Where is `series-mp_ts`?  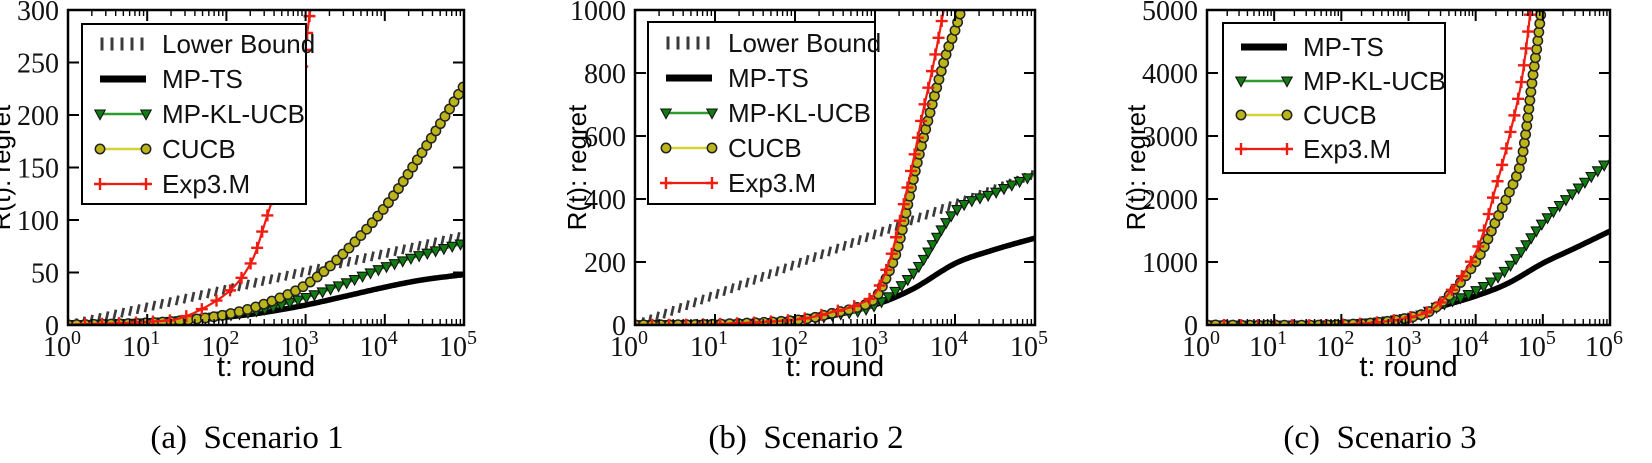
series-mp_ts is located at coordinates (1408, 276).